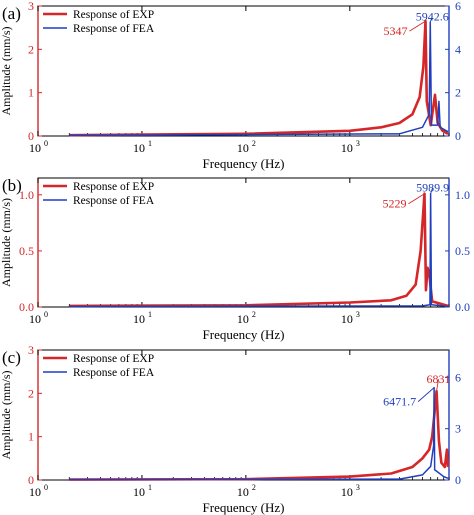  What do you see at coordinates (394, 204) in the screenshot?
I see `peak-annotation: 5229` at bounding box center [394, 204].